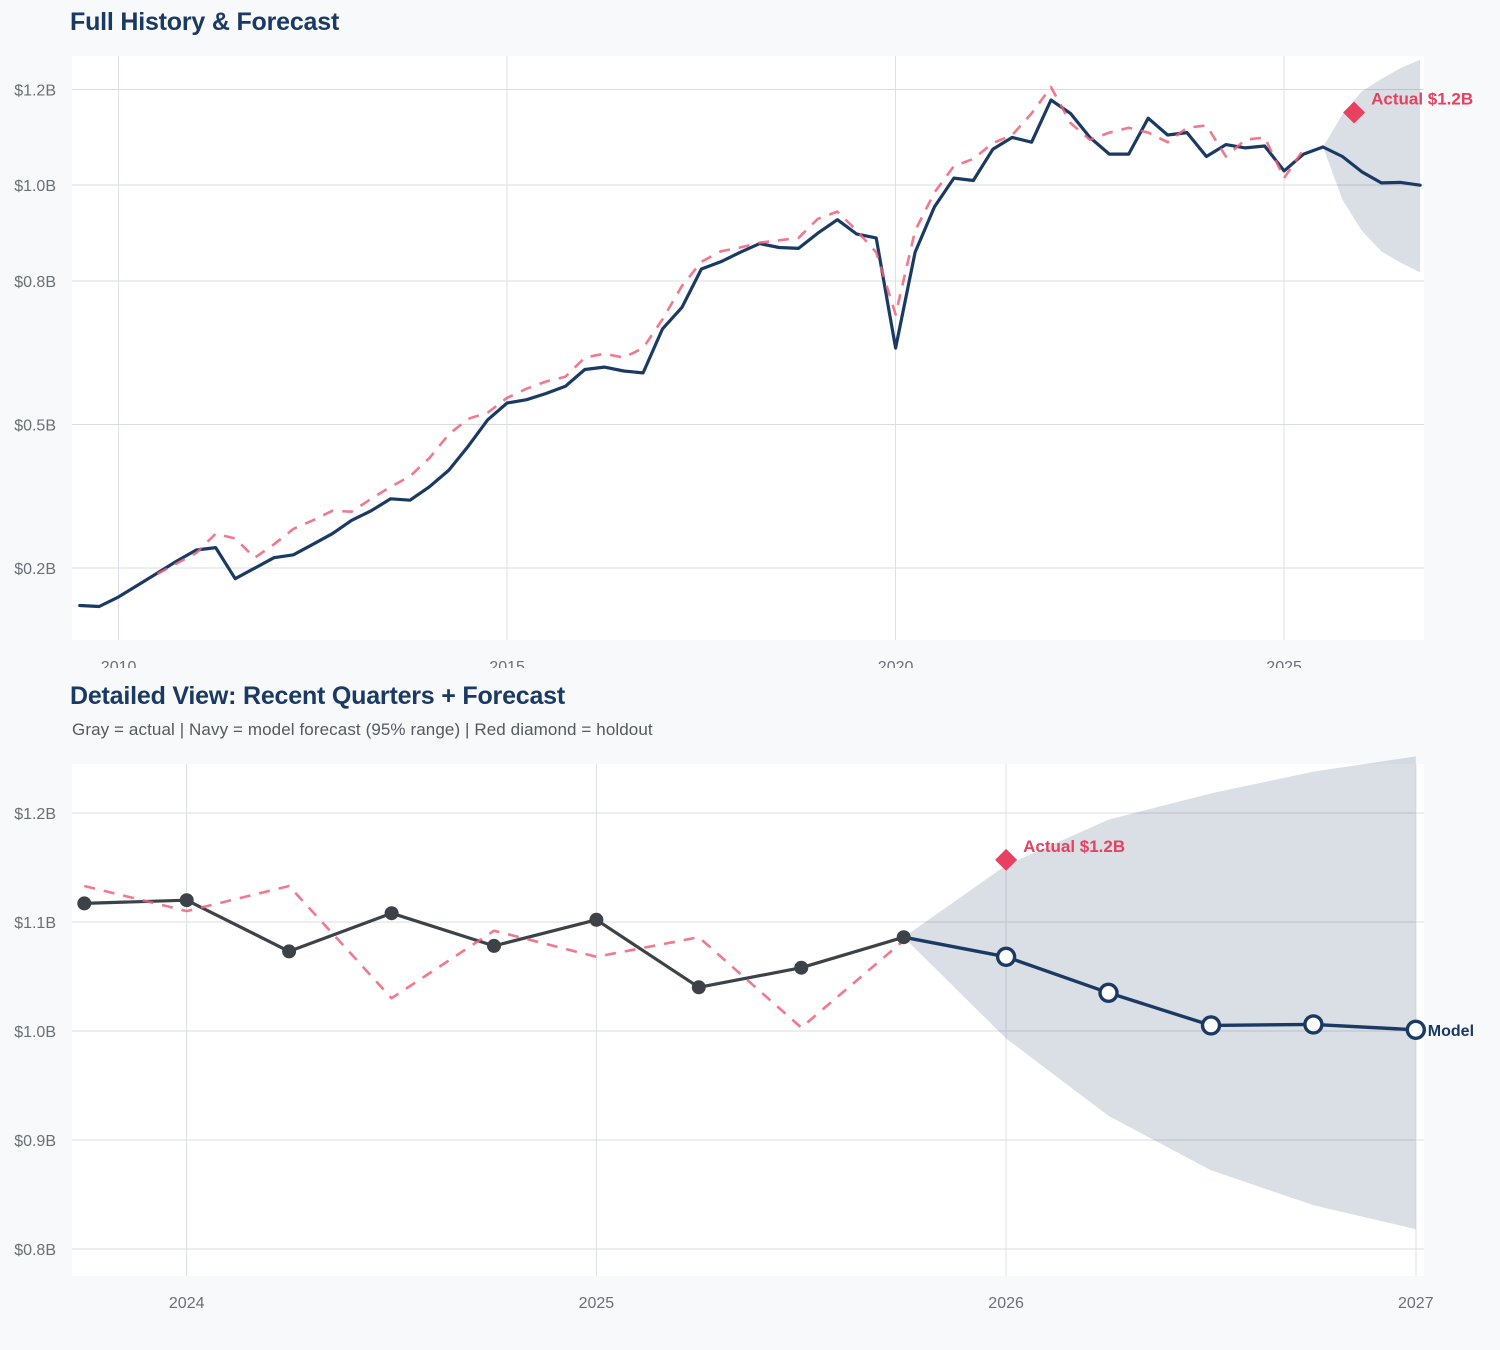 This screenshot has width=1500, height=1350. I want to click on x-axis-ticks: 2010 2015 2020 2025, so click(701, 663).